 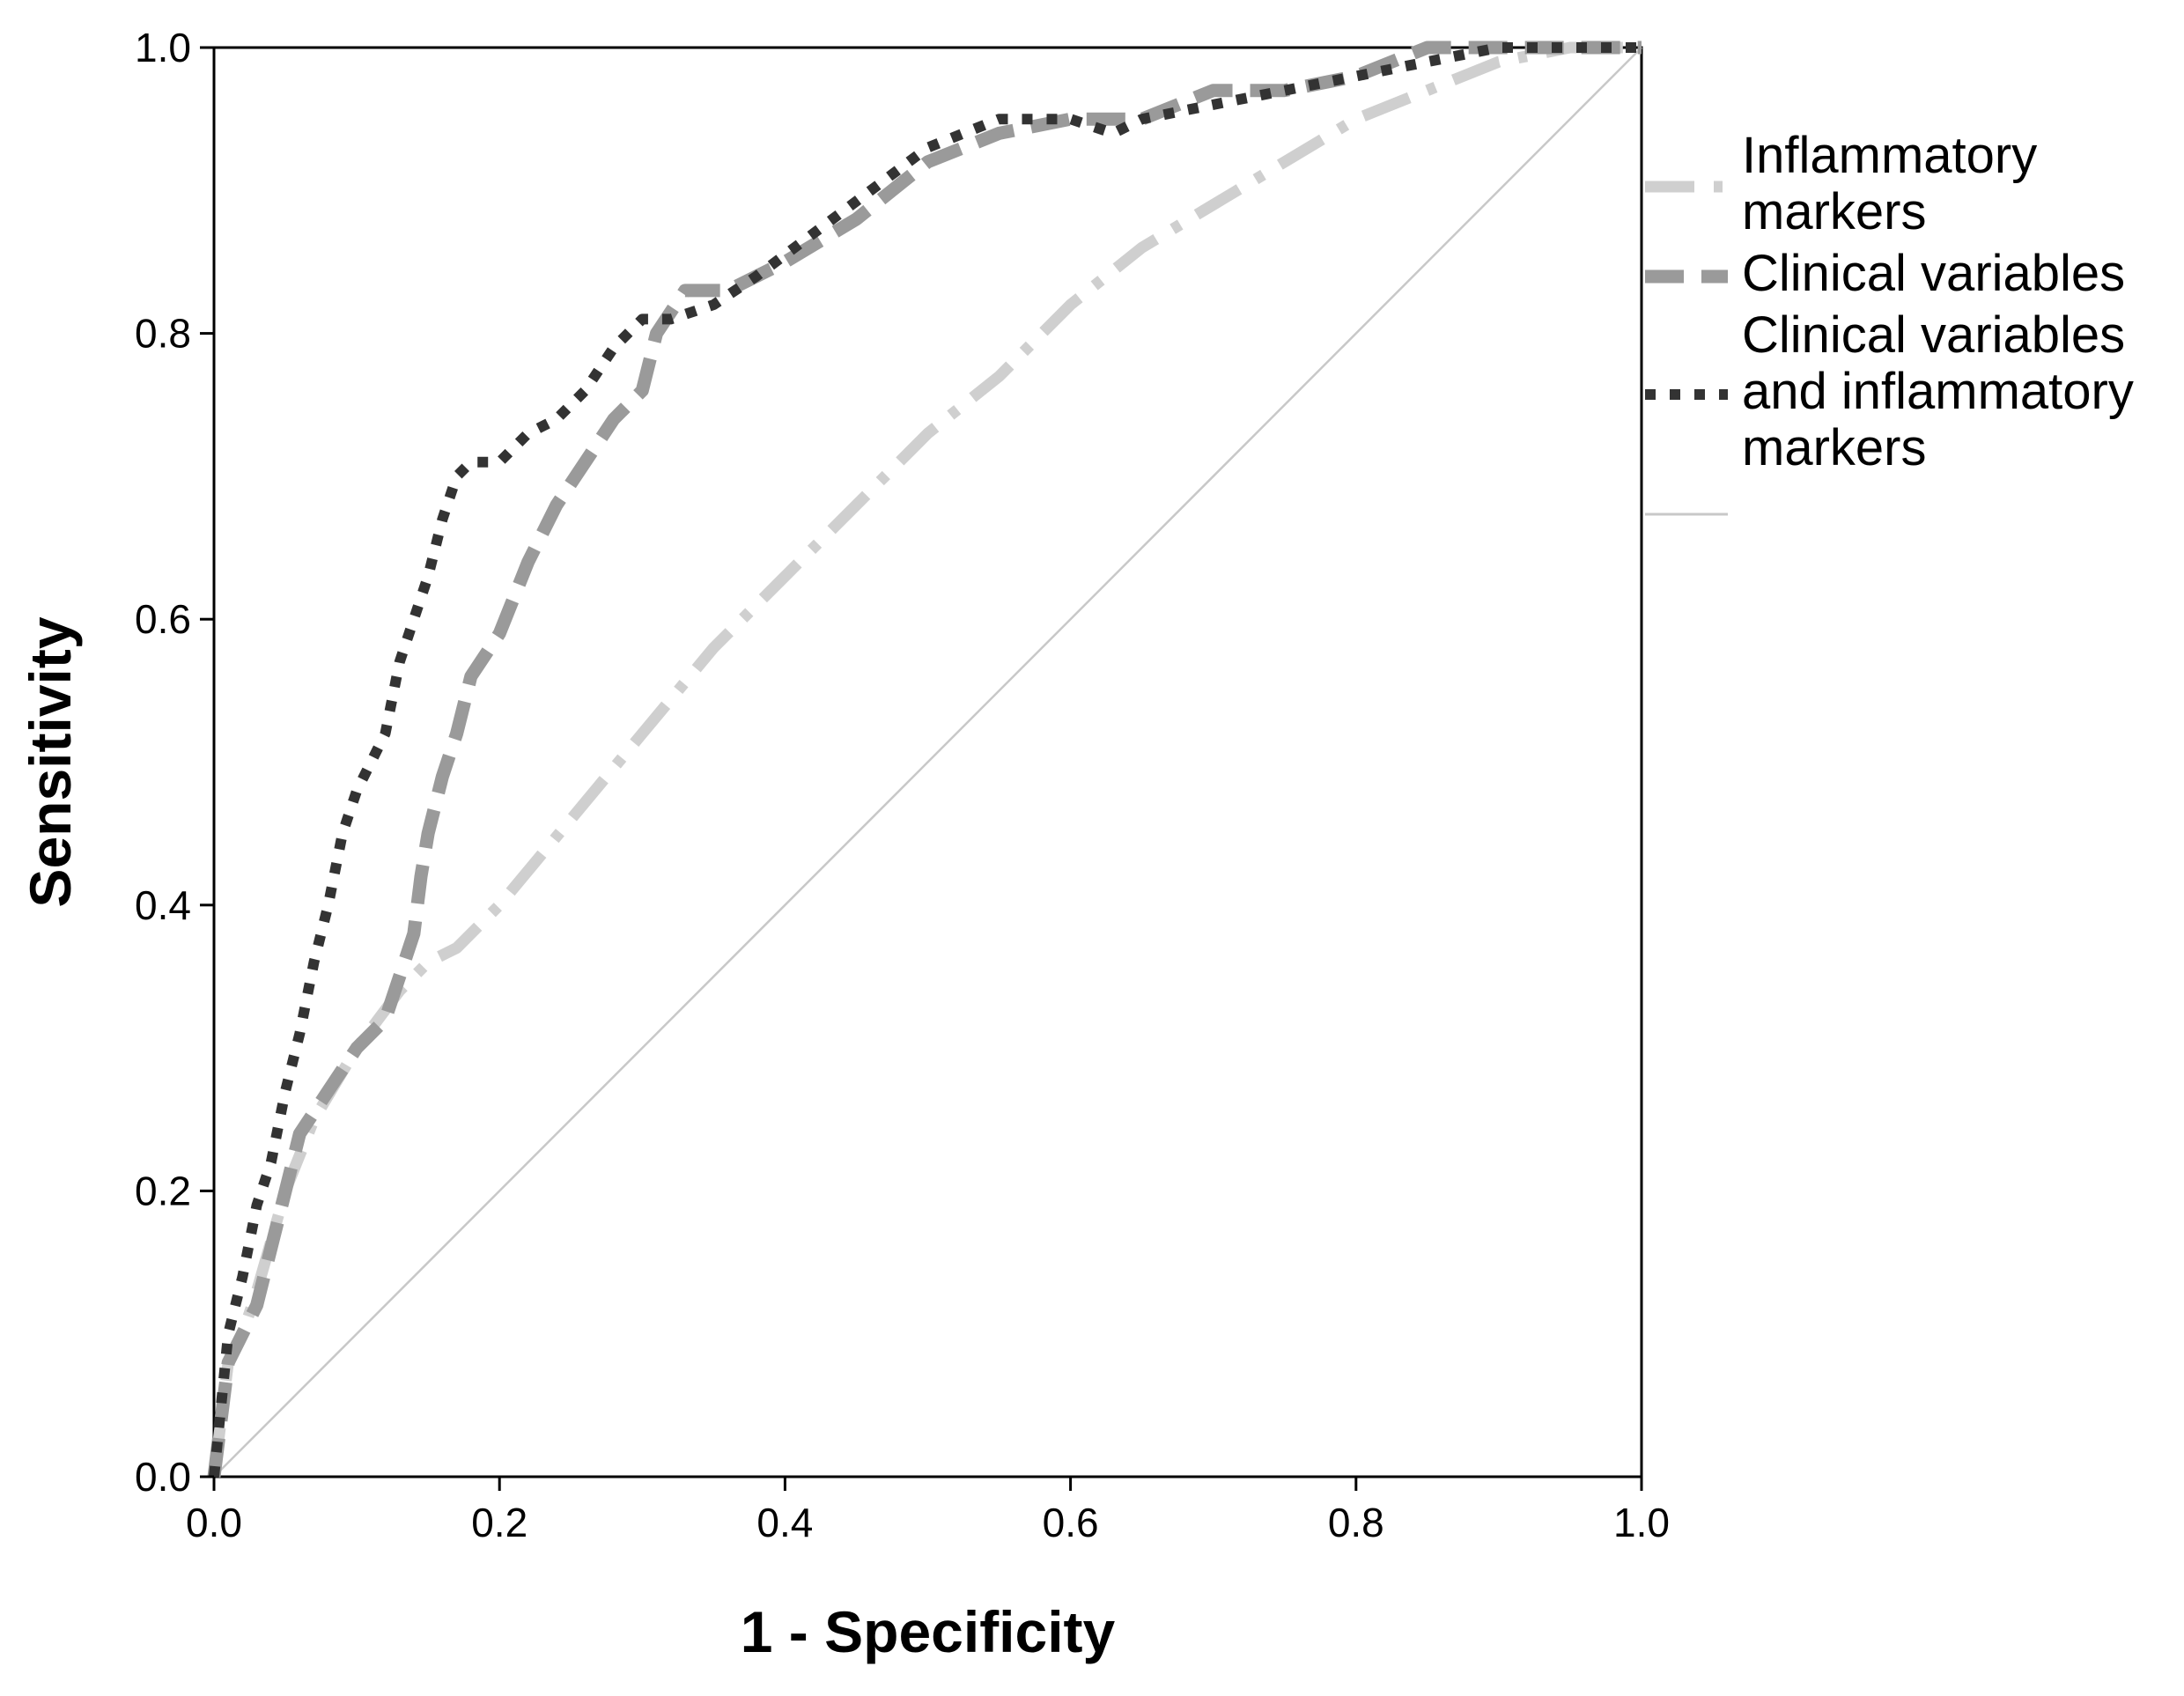 I want to click on y-tick-label: 0.0, so click(x=163, y=1477).